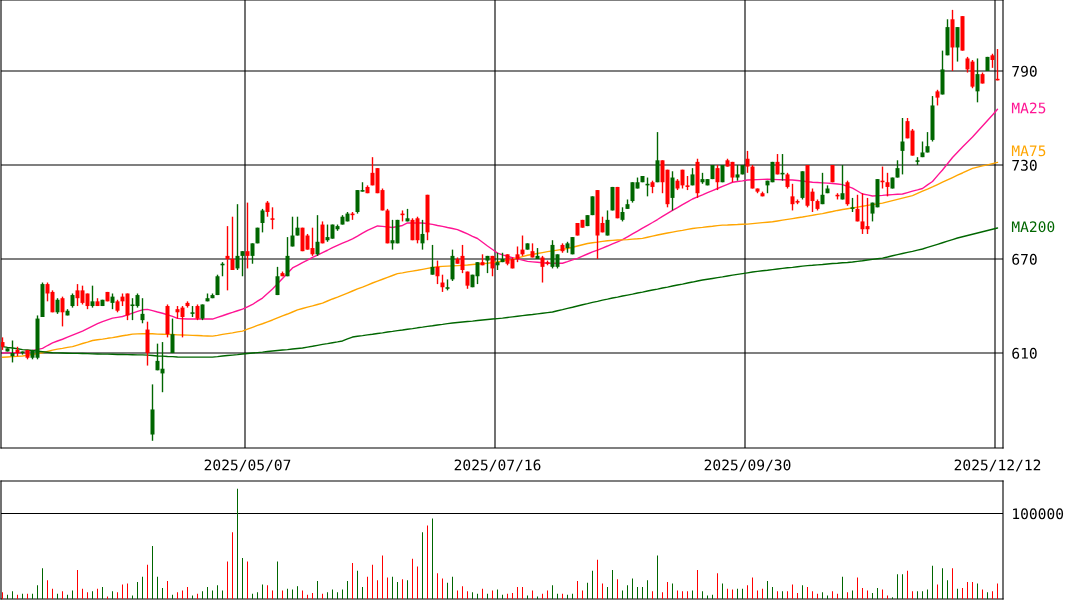 Image resolution: width=1065 pixels, height=600 pixels. Describe the element at coordinates (247, 465) in the screenshot. I see `x-tick-label: 2025/05/07` at that location.